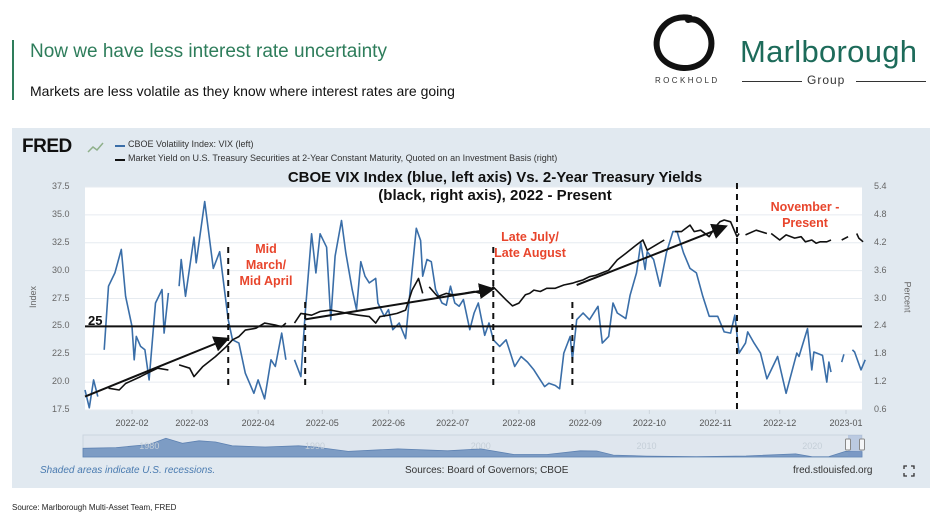 Image resolution: width=940 pixels, height=521 pixels. What do you see at coordinates (487, 470) in the screenshot?
I see `chart-sources: Sources: Board of Governors; CBOE` at bounding box center [487, 470].